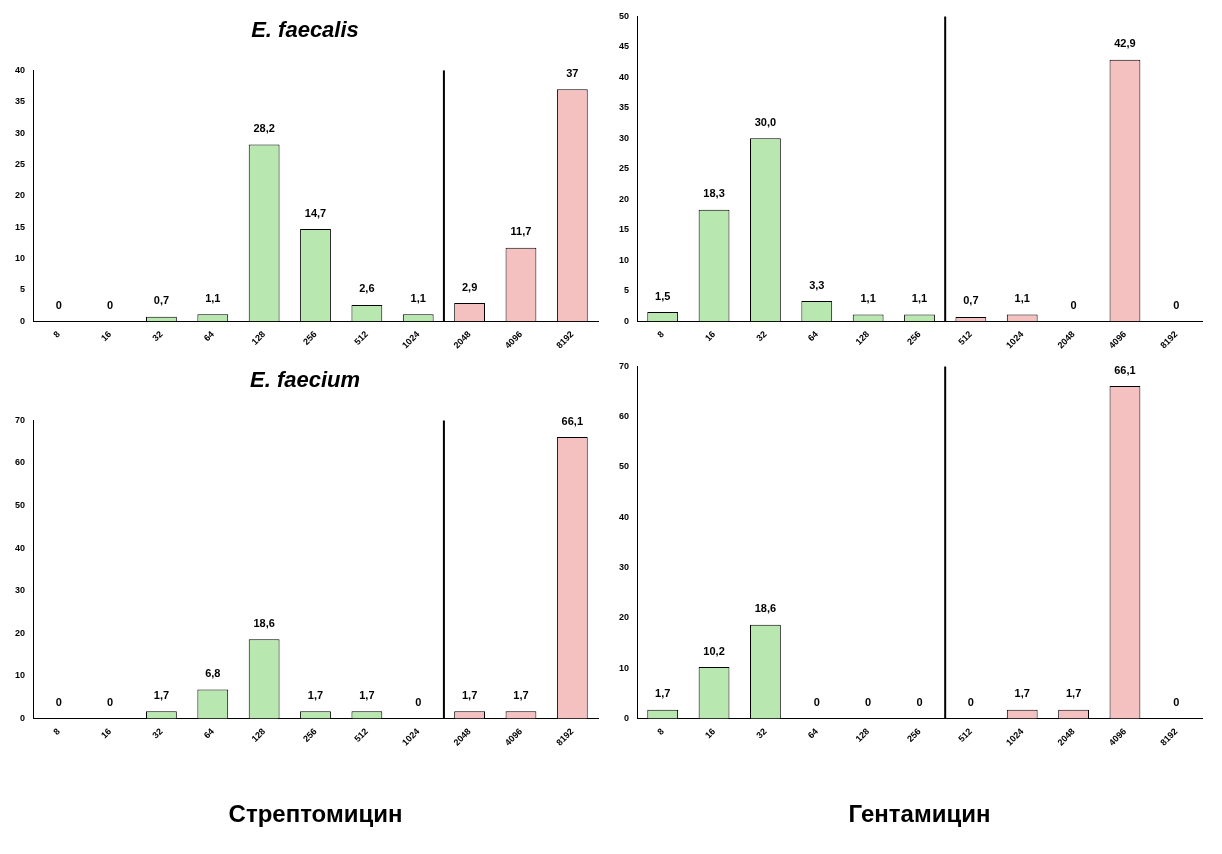 This screenshot has width=1222, height=854. I want to click on data-label: 2,6, so click(367, 288).